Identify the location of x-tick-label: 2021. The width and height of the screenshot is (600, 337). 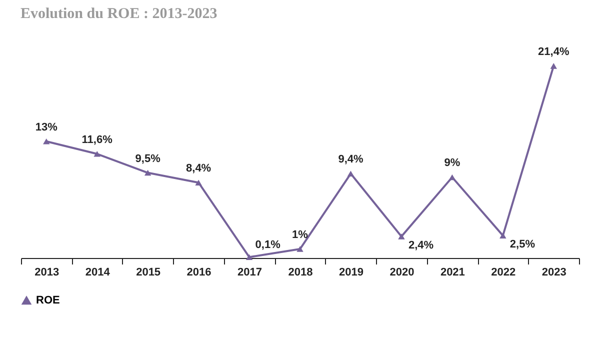
(452, 272).